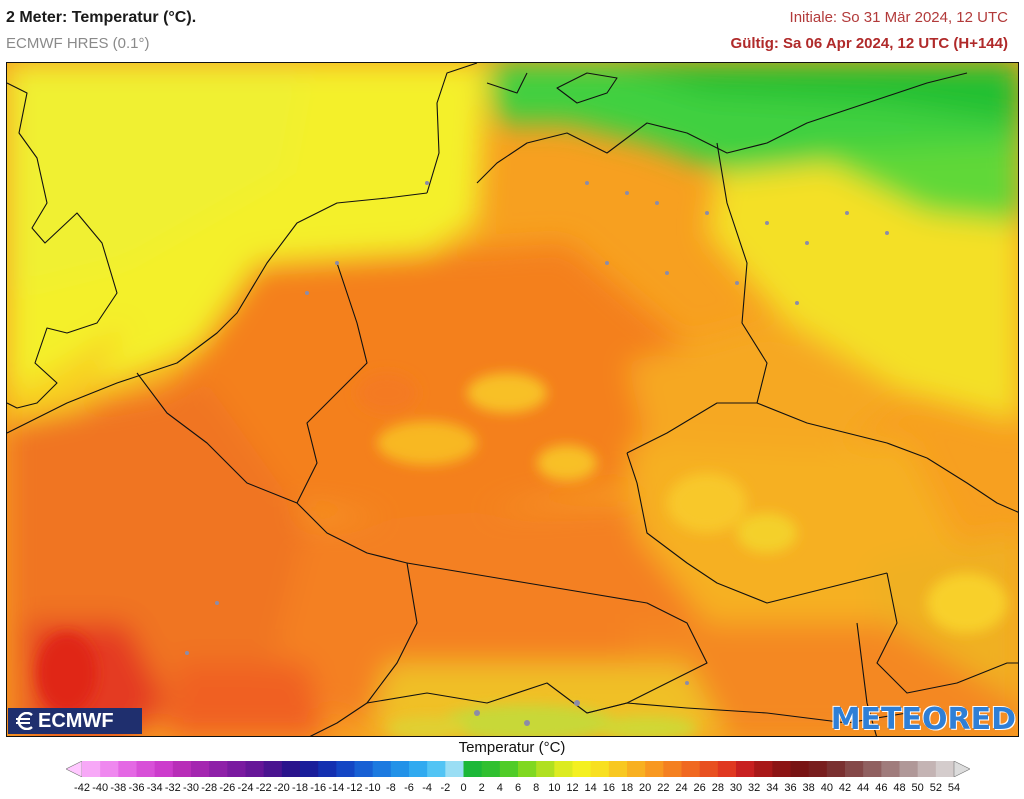  I want to click on legend-tick-label: -6, so click(409, 788).